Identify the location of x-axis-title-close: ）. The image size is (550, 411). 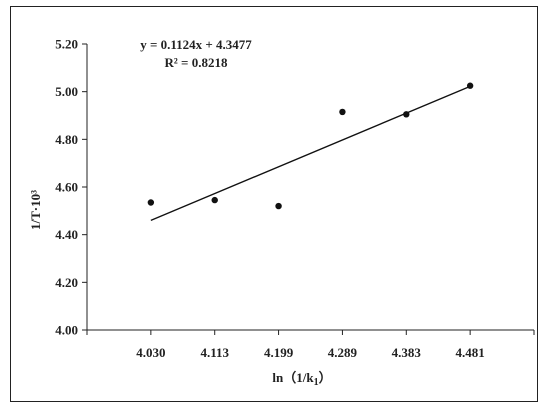
(325, 377).